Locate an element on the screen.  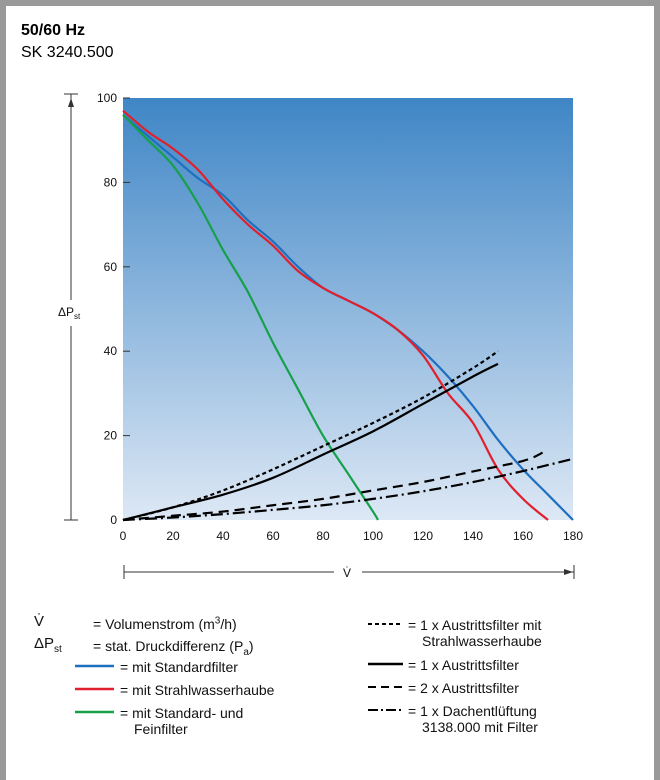
legend-vdot-symbol: V̇ is located at coordinates (39, 621).